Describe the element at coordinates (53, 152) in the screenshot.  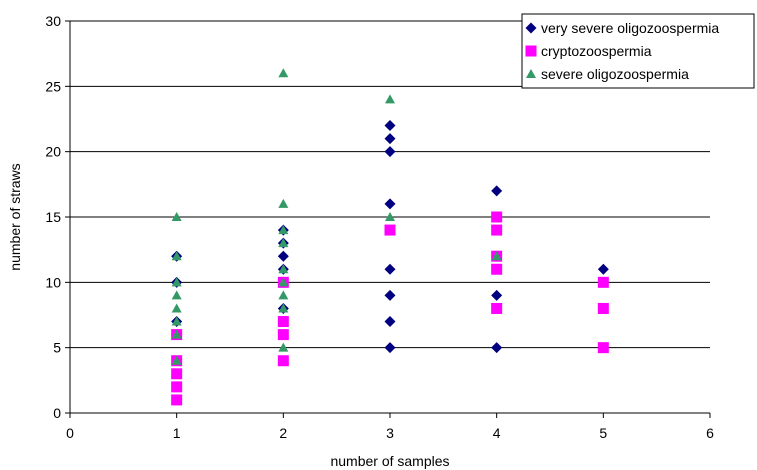
I see `y-tick-label-20: 20` at that location.